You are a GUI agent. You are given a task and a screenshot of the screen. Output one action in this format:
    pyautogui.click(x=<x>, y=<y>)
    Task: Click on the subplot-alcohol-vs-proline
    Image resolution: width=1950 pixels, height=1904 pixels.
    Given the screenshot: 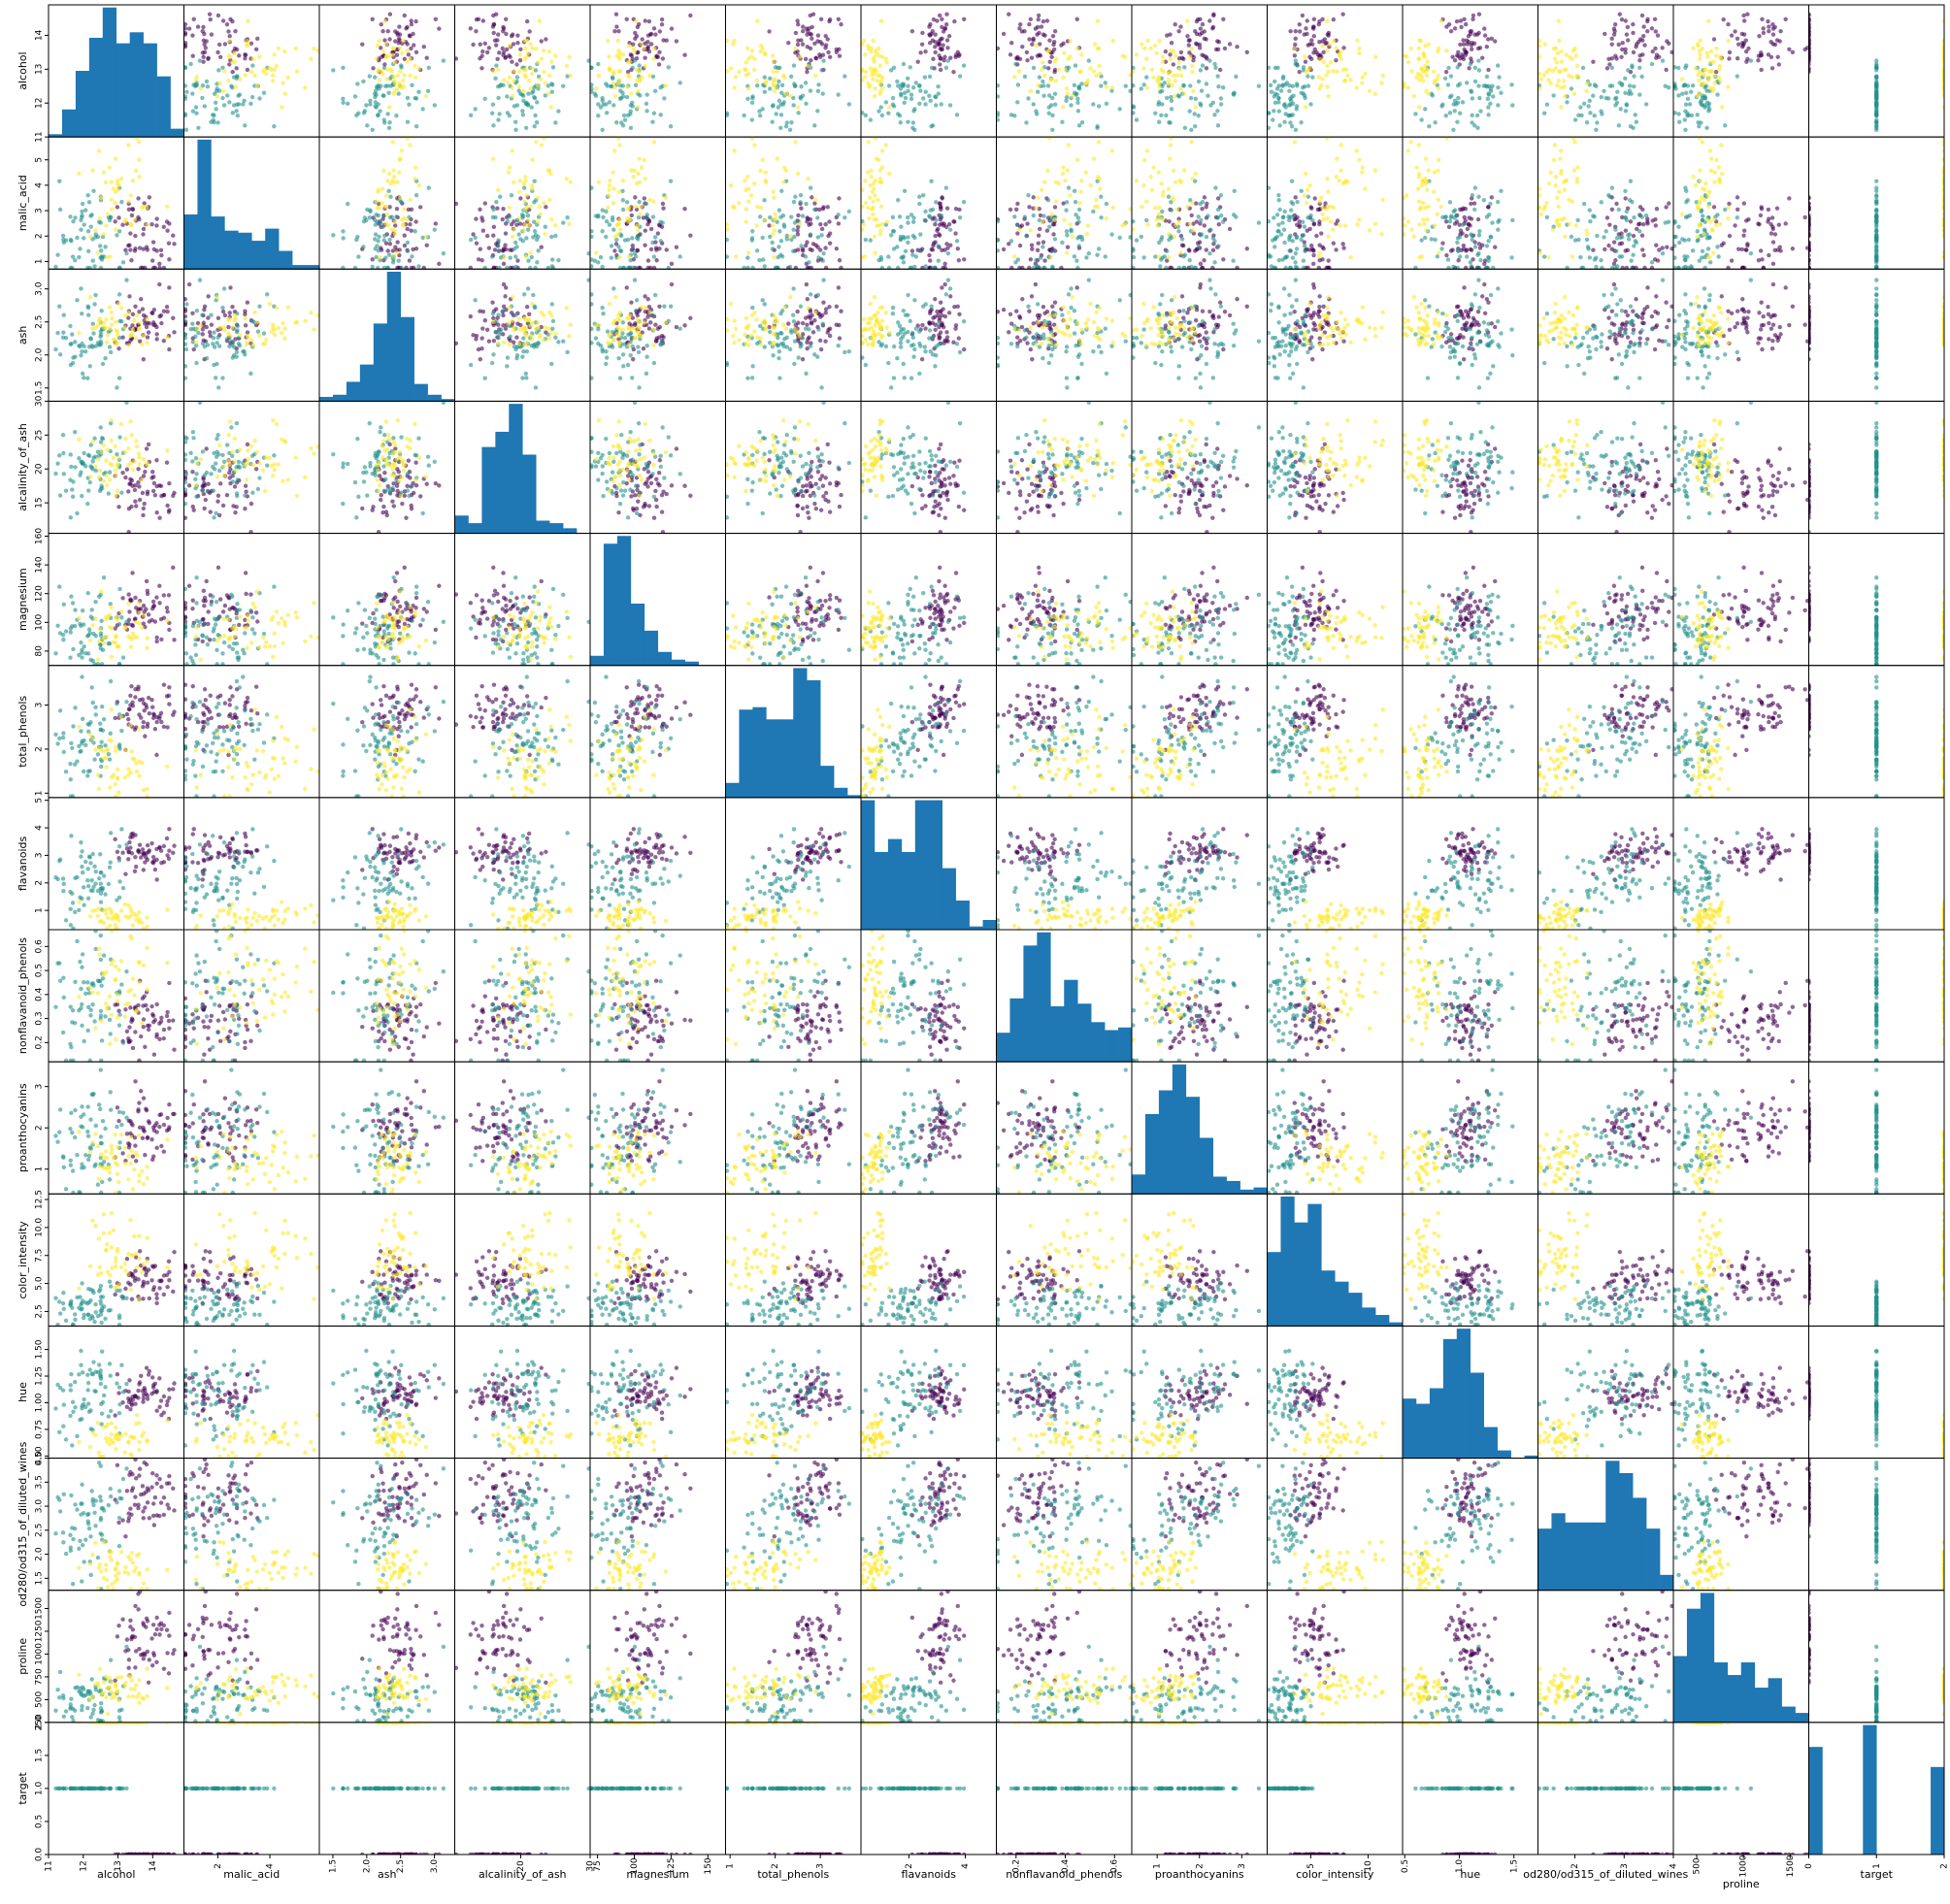 What is the action you would take?
    pyautogui.click(x=1741, y=71)
    